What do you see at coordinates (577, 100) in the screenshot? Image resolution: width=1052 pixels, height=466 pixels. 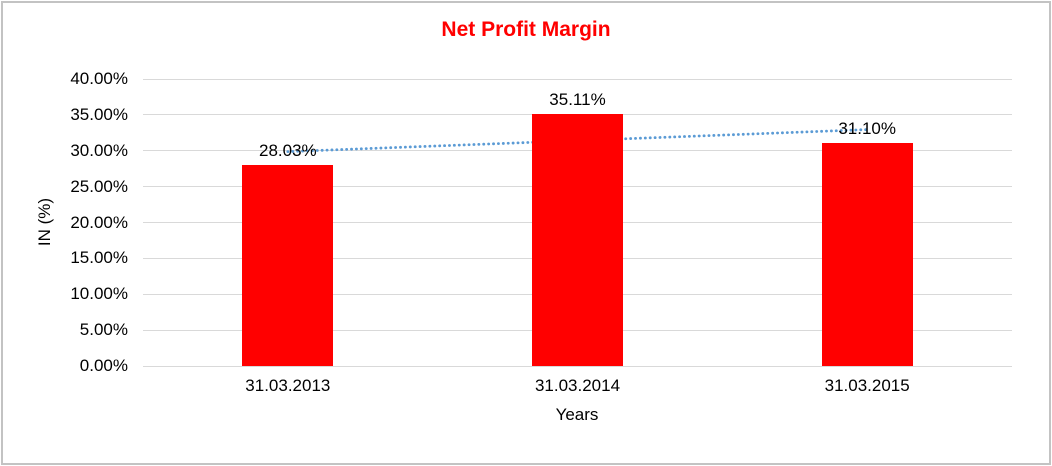 I see `bar-value-label: 35.11%` at bounding box center [577, 100].